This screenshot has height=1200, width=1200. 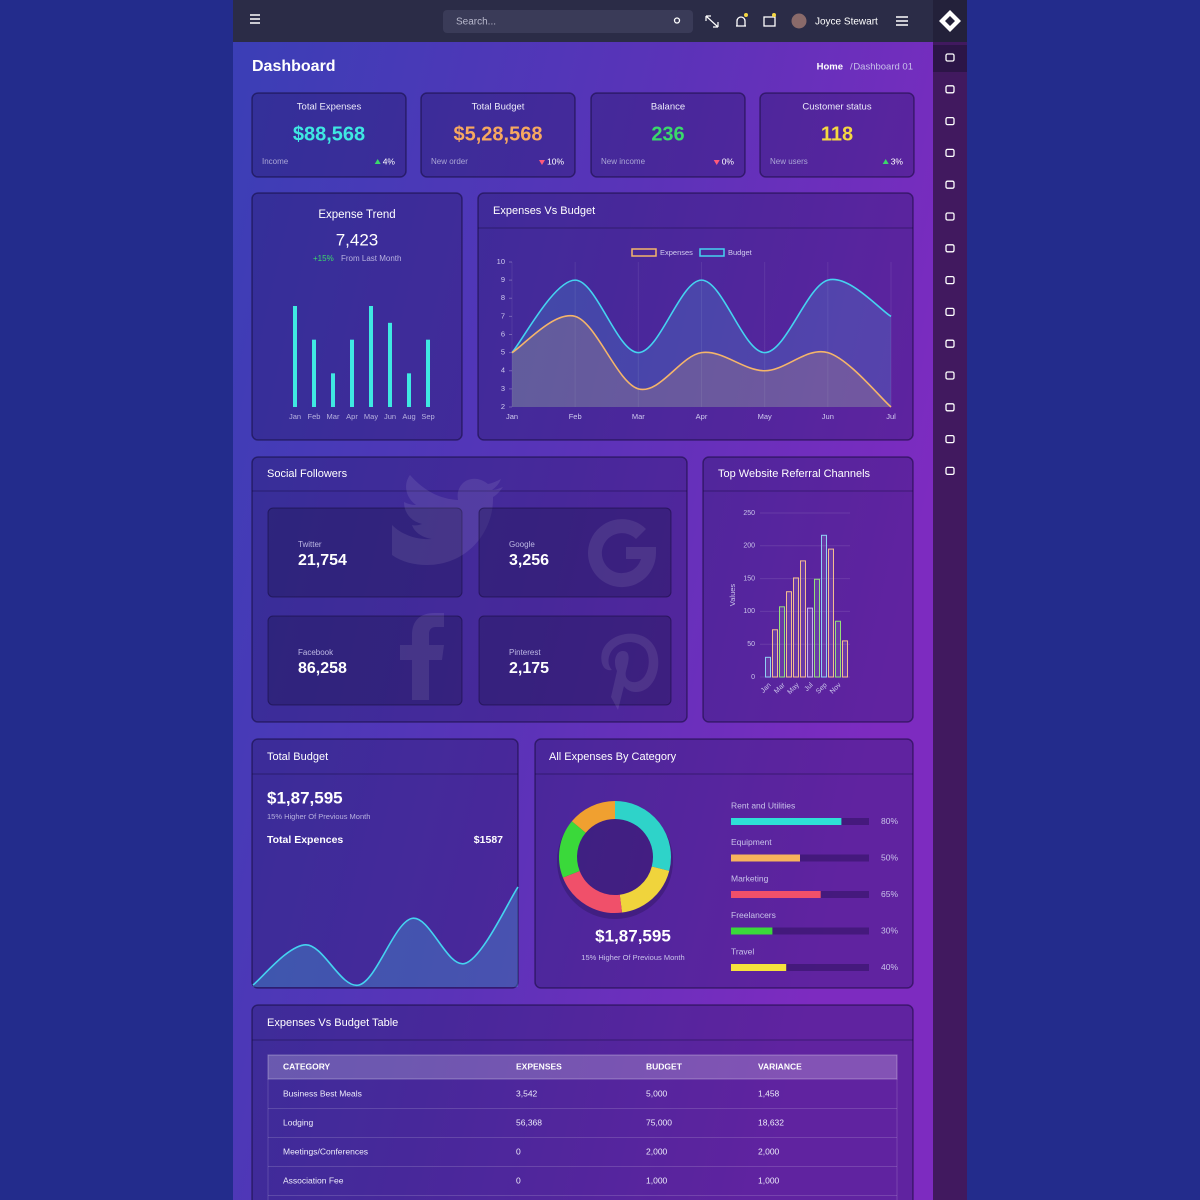 I want to click on table-header, so click(x=582, y=1067).